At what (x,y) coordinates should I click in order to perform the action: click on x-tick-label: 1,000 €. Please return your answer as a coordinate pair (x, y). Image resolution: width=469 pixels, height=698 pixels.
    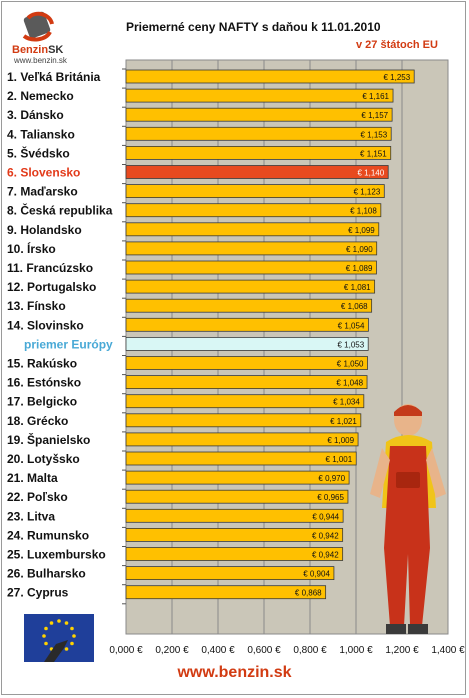
    Looking at the image, I should click on (356, 650).